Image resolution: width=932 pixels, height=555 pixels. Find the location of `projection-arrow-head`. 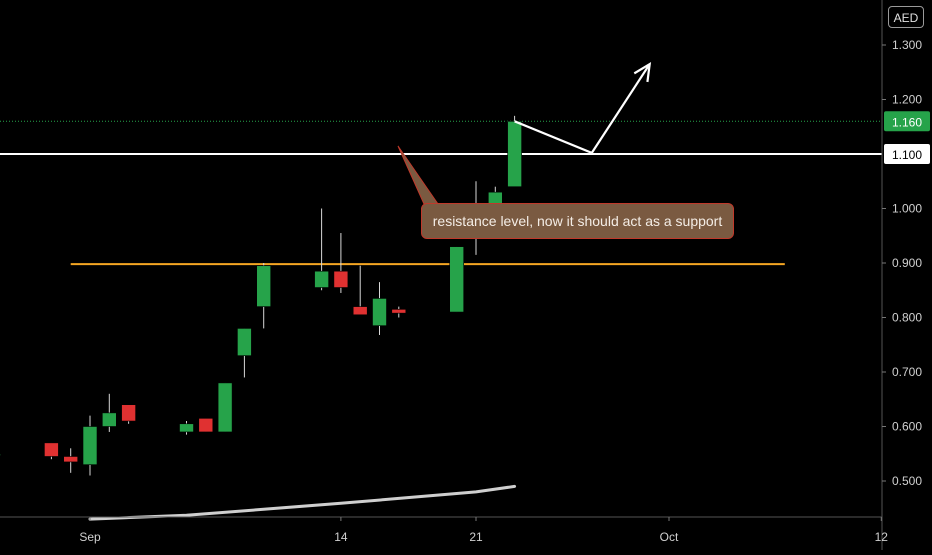

projection-arrow-head is located at coordinates (642, 72).